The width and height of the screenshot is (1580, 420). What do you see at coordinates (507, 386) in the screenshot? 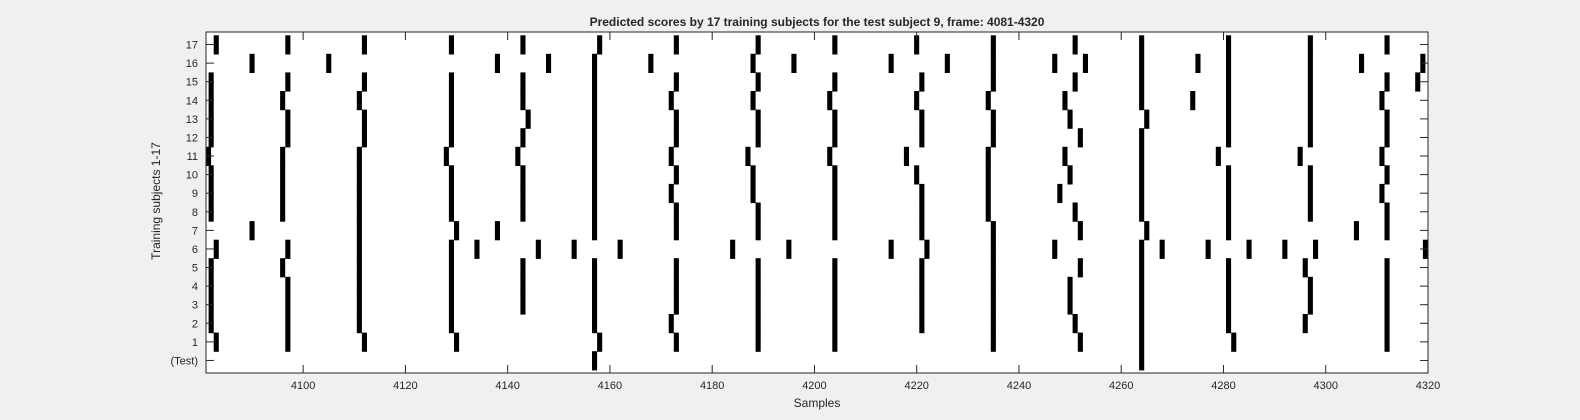
I see `x-tick-label: 4140` at bounding box center [507, 386].